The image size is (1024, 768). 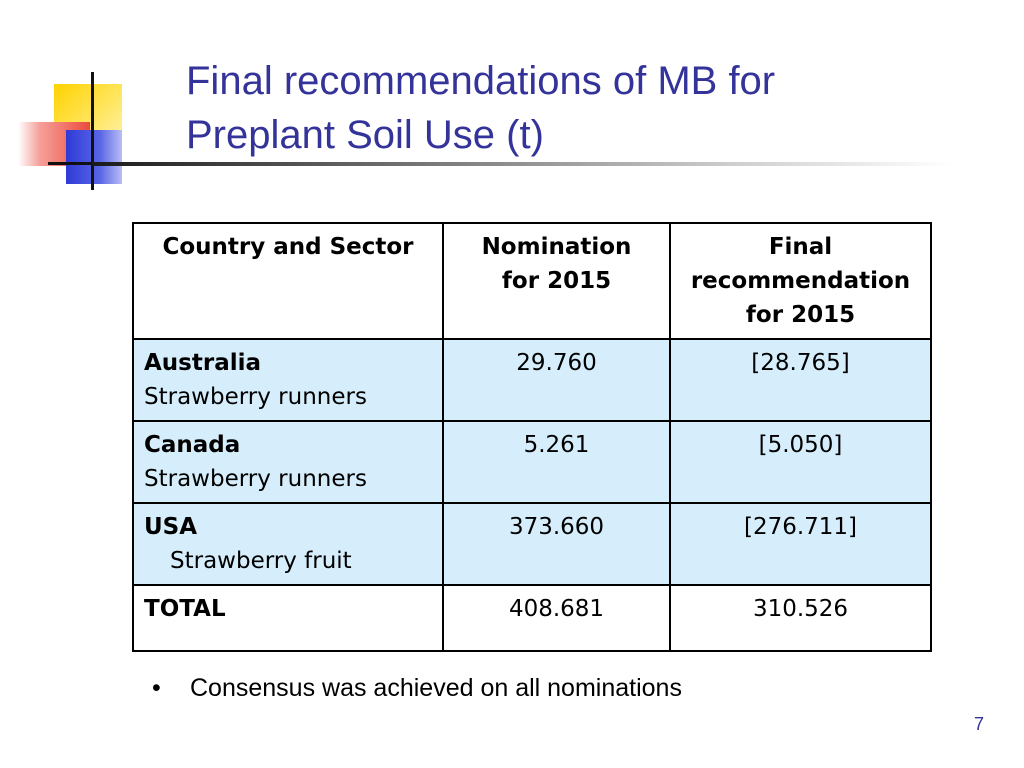 What do you see at coordinates (481, 81) in the screenshot?
I see `slide-title-line-1: Final recommendations of MB for` at bounding box center [481, 81].